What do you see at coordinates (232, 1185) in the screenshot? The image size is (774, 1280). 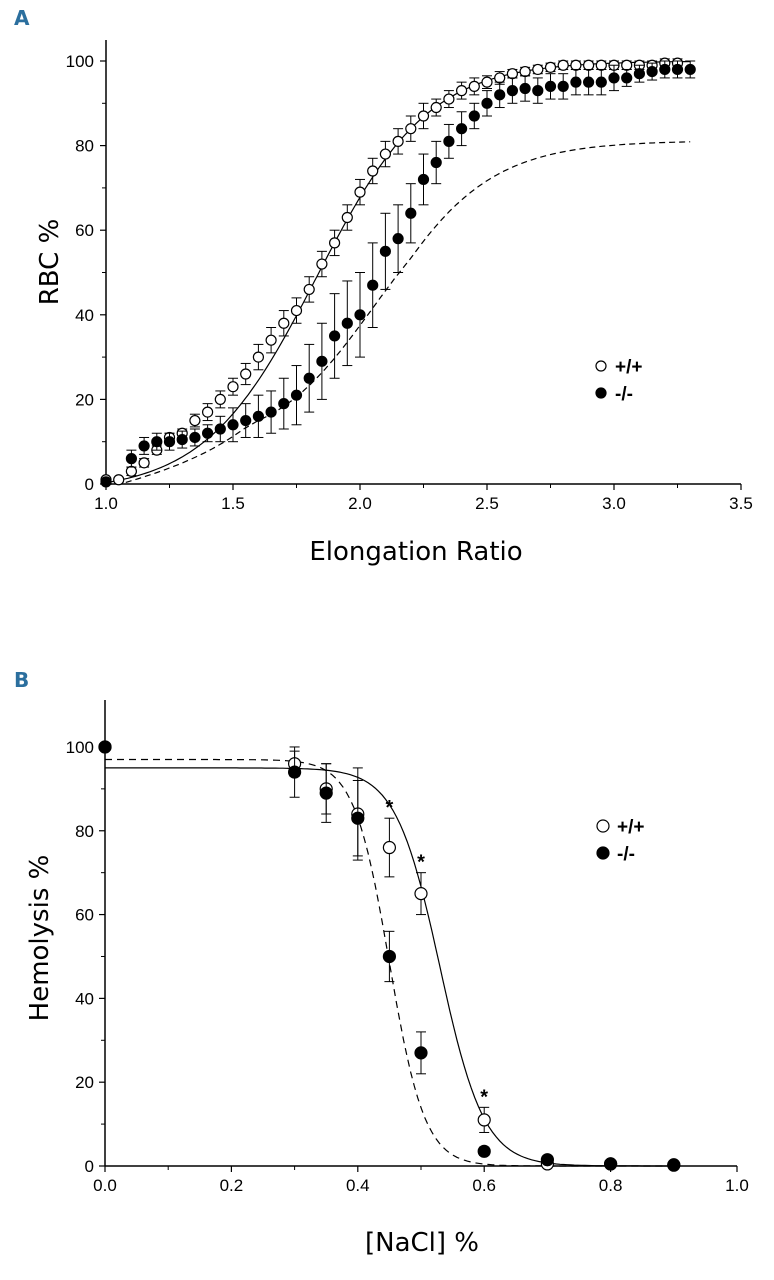 I see `x-tick-label: 0.2` at bounding box center [232, 1185].